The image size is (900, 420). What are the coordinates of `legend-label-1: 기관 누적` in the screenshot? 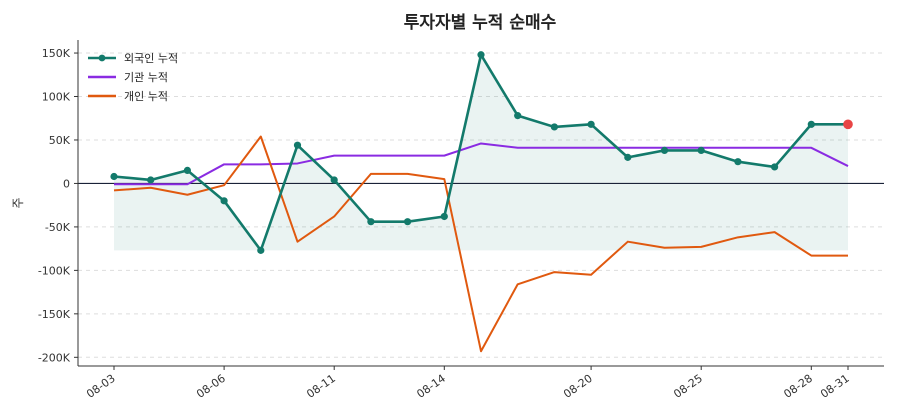 It's located at (146, 77).